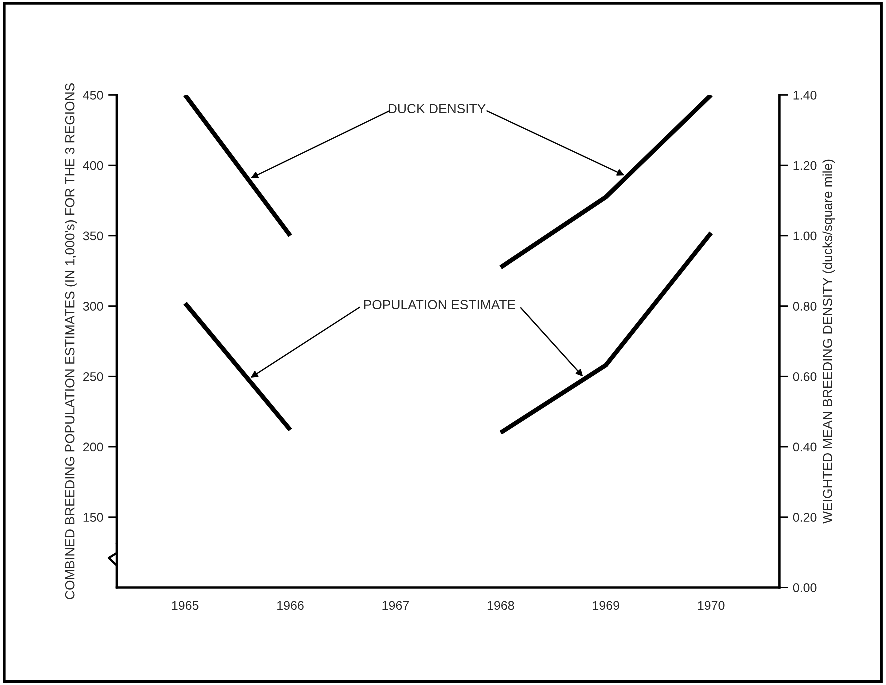  What do you see at coordinates (93, 165) in the screenshot?
I see `y-tick-label: 400` at bounding box center [93, 165].